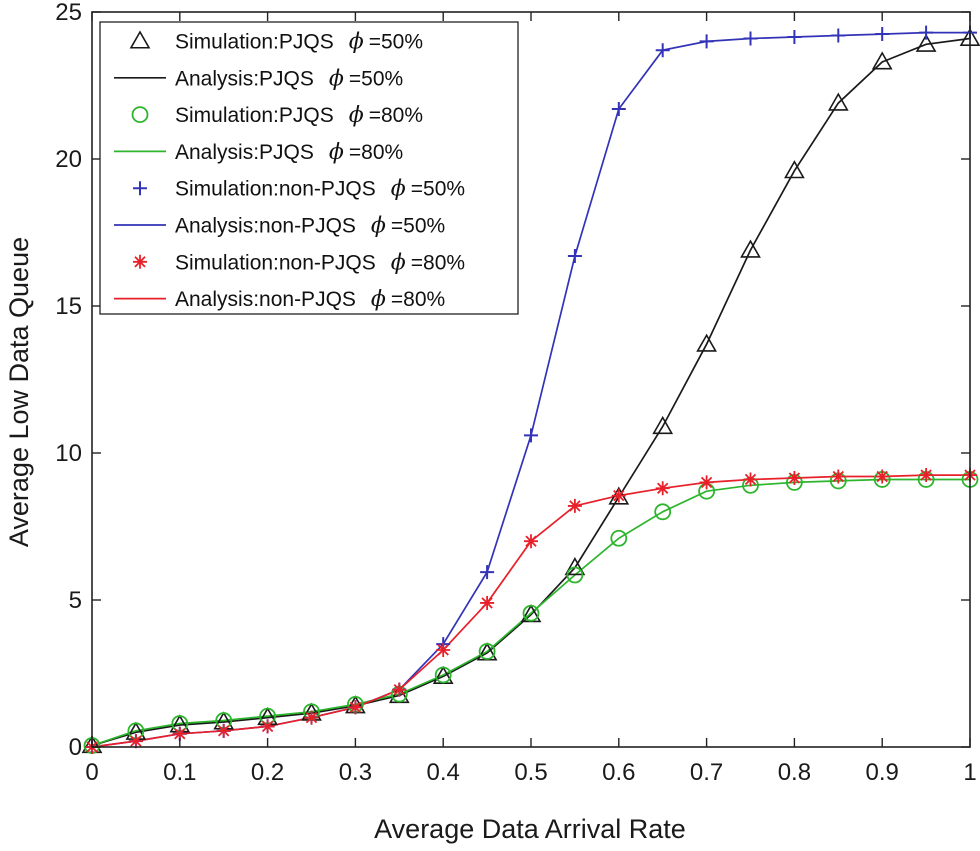 The height and width of the screenshot is (851, 980). What do you see at coordinates (267, 772) in the screenshot?
I see `x-tick-label: 0.2` at bounding box center [267, 772].